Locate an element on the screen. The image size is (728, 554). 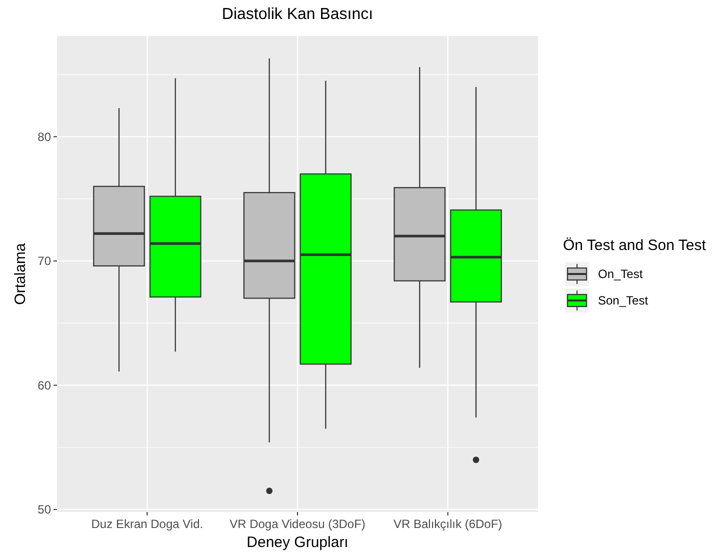
legend-label: On_Test is located at coordinates (621, 274).